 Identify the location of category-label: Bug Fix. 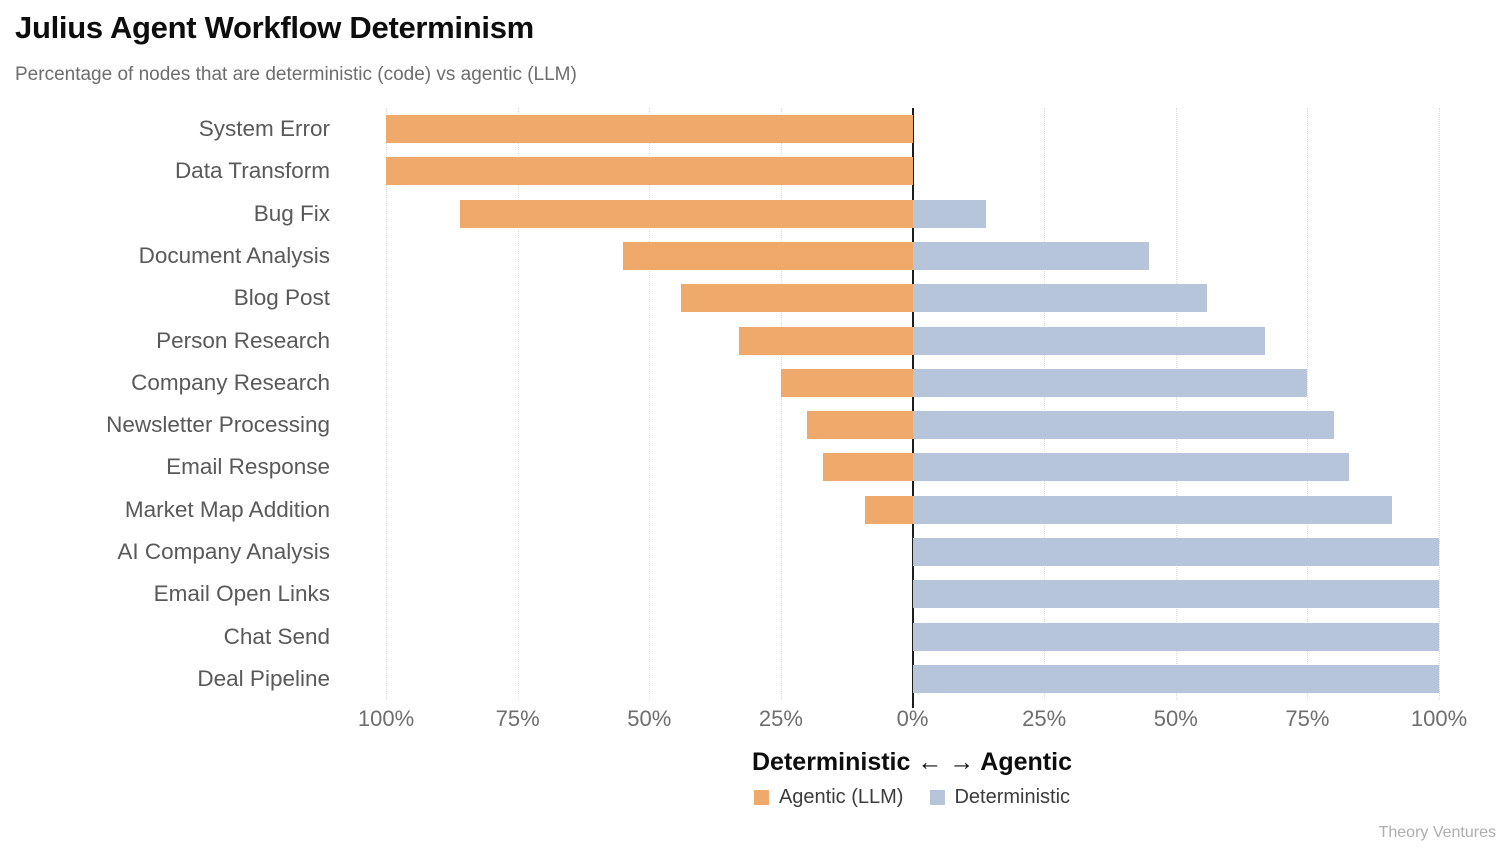
(291, 213).